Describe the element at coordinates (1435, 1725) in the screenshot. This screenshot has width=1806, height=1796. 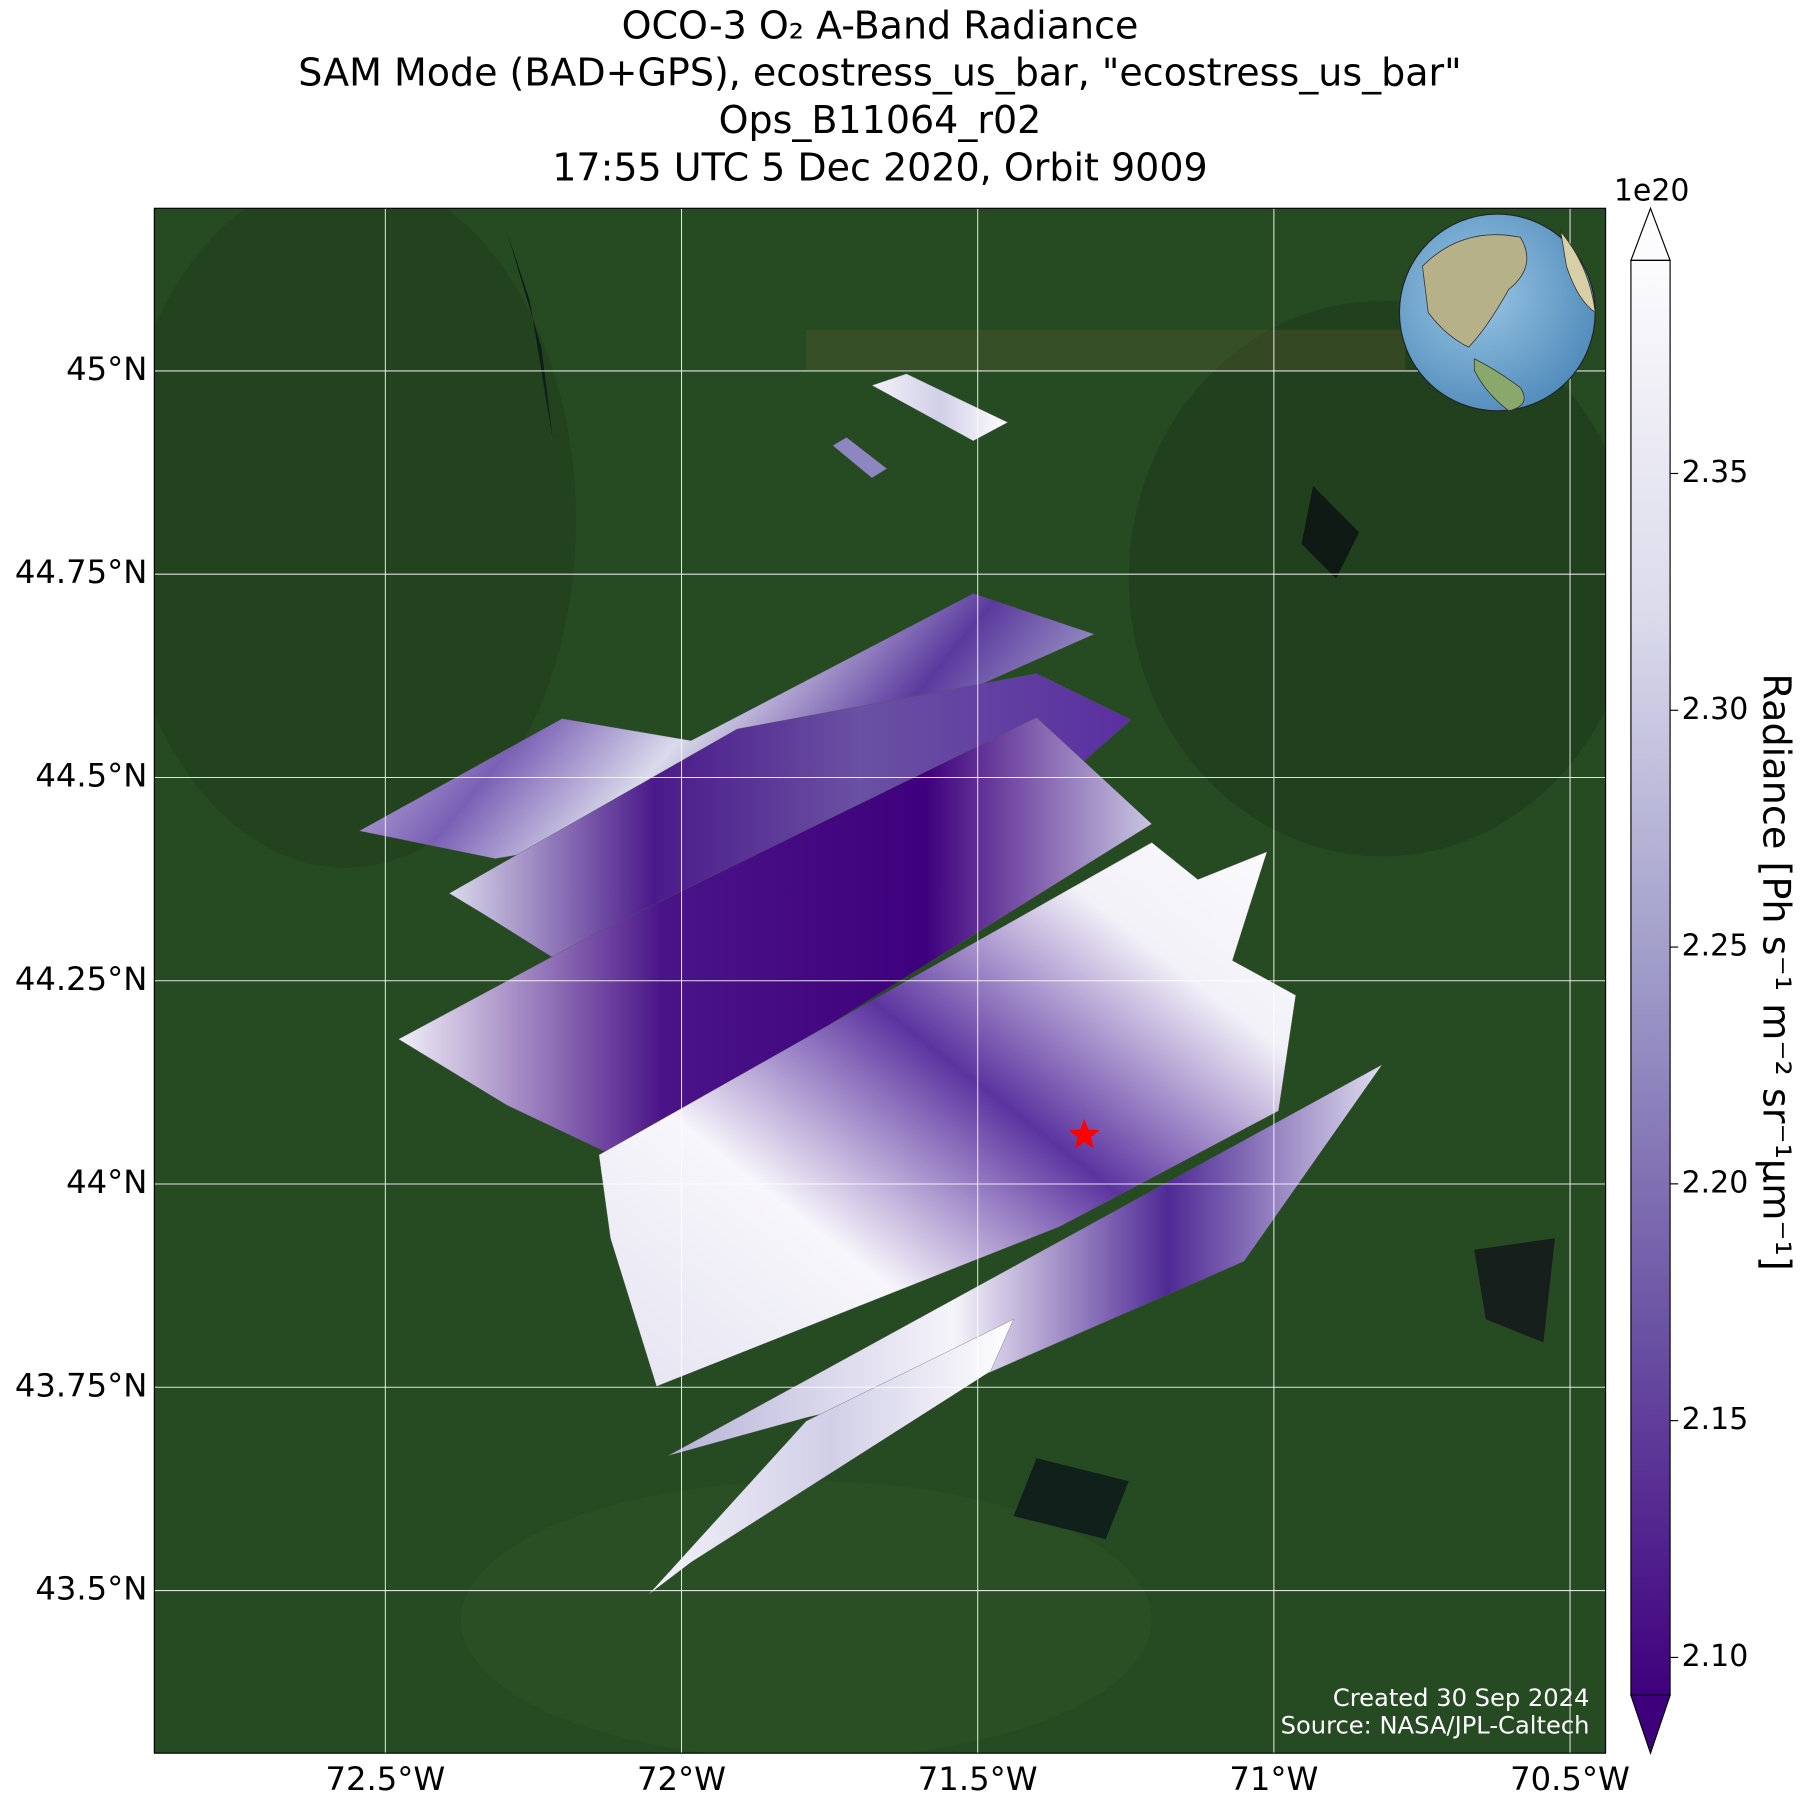
I see `annotation: Source: NASA/JPL-Caltech` at that location.